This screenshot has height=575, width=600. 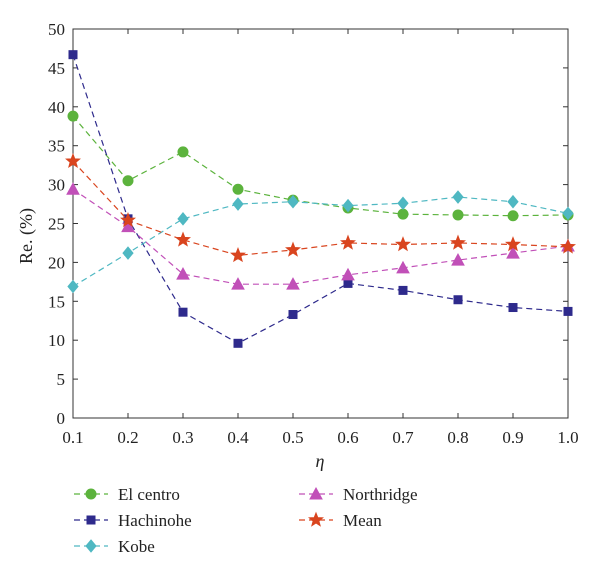 What do you see at coordinates (56, 224) in the screenshot?
I see `y-tick-label: 25` at bounding box center [56, 224].